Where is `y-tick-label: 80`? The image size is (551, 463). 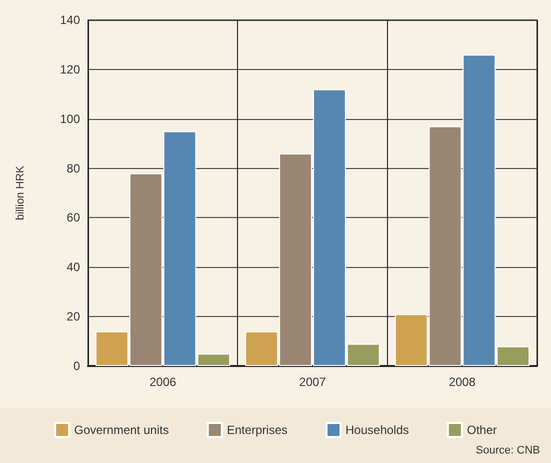
y-tick-label: 80 is located at coordinates (73, 168).